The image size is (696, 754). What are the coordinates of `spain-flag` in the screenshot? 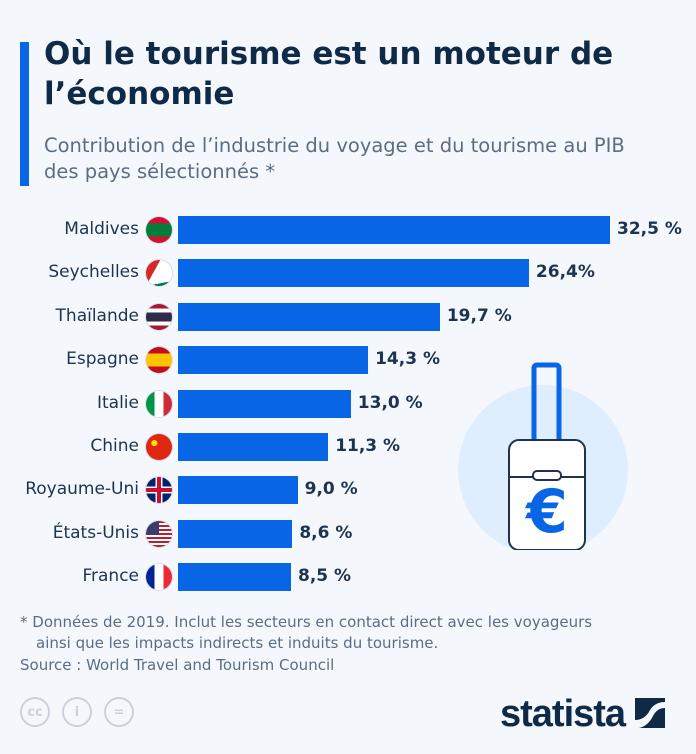 It's located at (159, 360).